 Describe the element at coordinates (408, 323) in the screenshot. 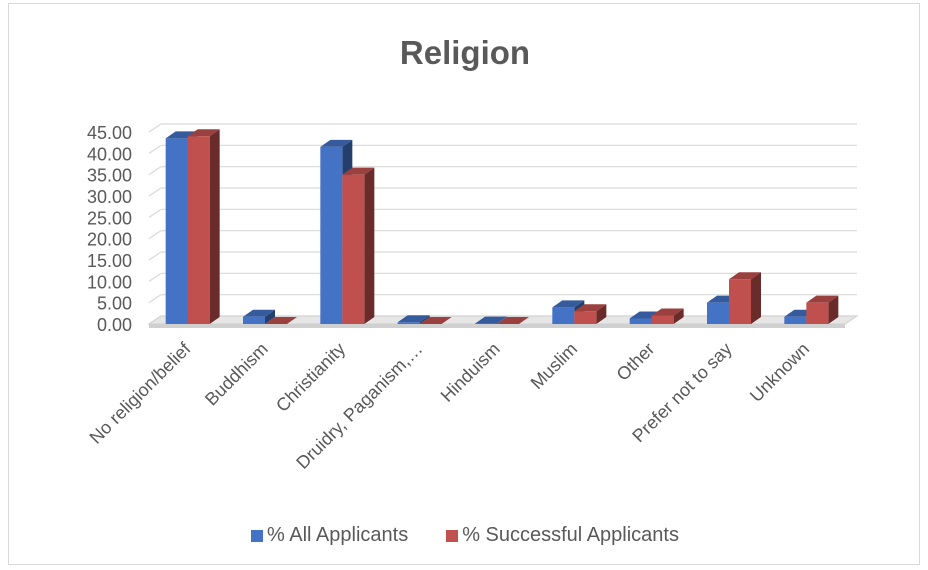

I see `bar-druidry-paganism-all` at that location.